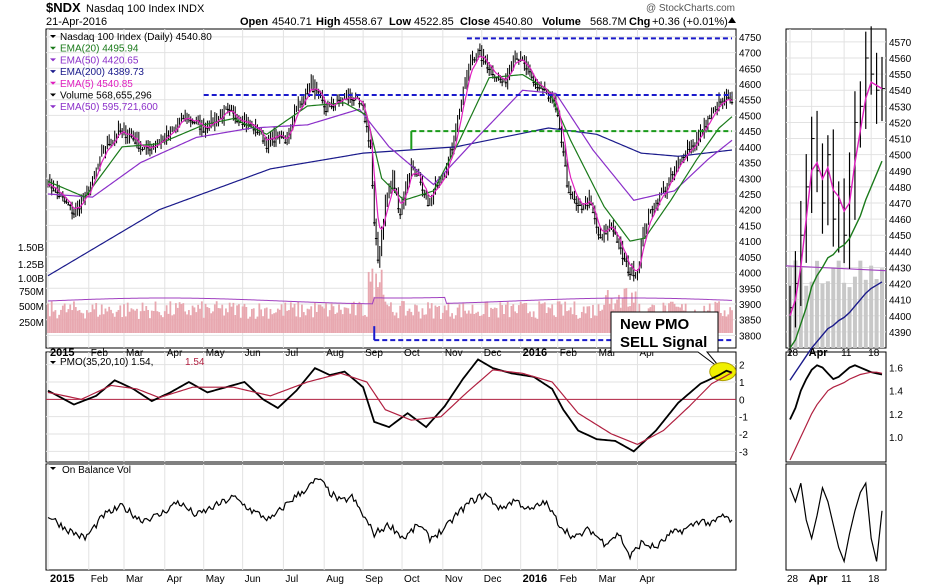  I want to click on price-tick-label: 4150, so click(750, 226).